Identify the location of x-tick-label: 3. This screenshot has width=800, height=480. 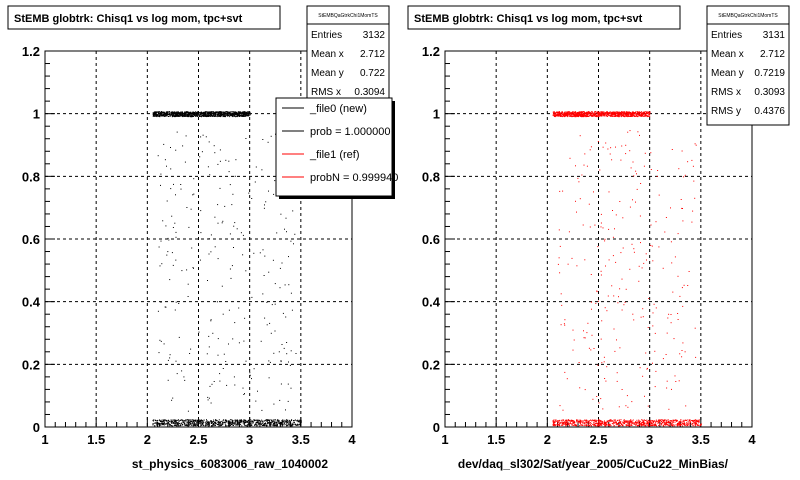
(649, 439).